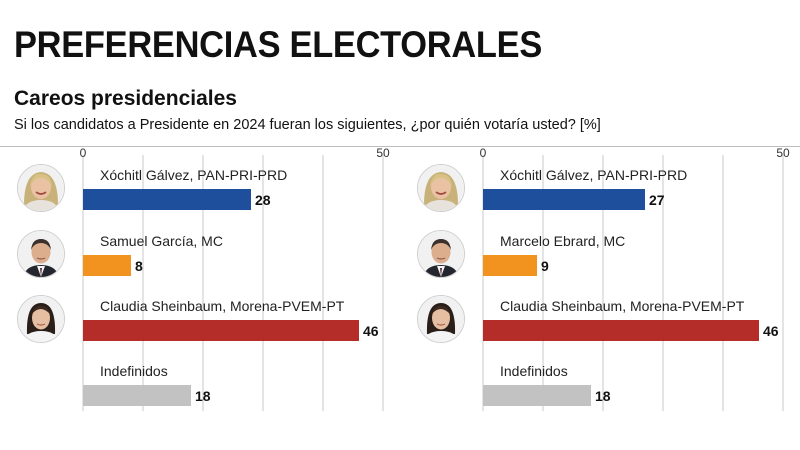 The image size is (800, 450). Describe the element at coordinates (545, 266) in the screenshot. I see `value-label: 9` at that location.